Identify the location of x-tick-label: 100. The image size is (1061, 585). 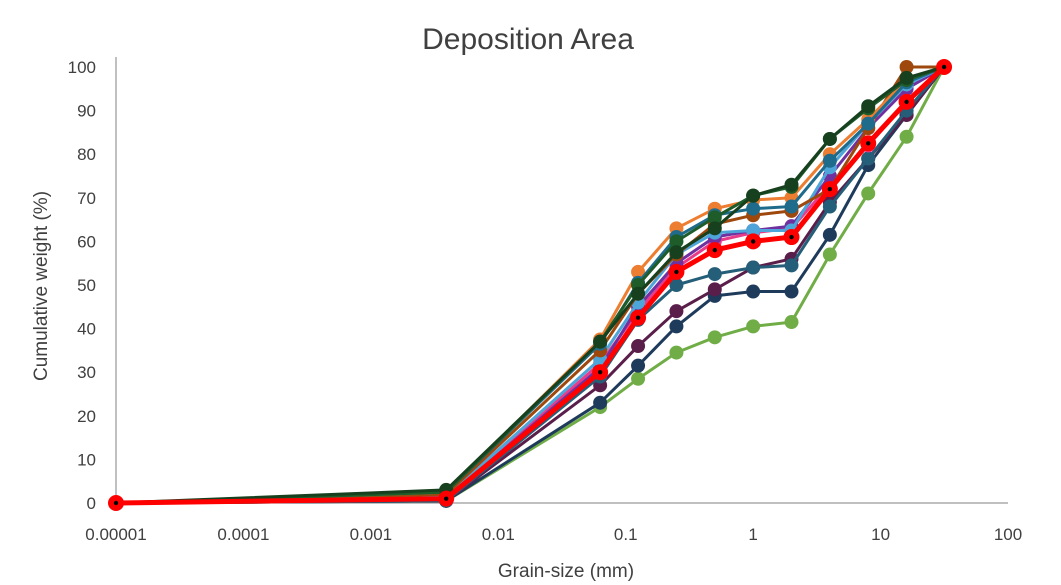
(1008, 534).